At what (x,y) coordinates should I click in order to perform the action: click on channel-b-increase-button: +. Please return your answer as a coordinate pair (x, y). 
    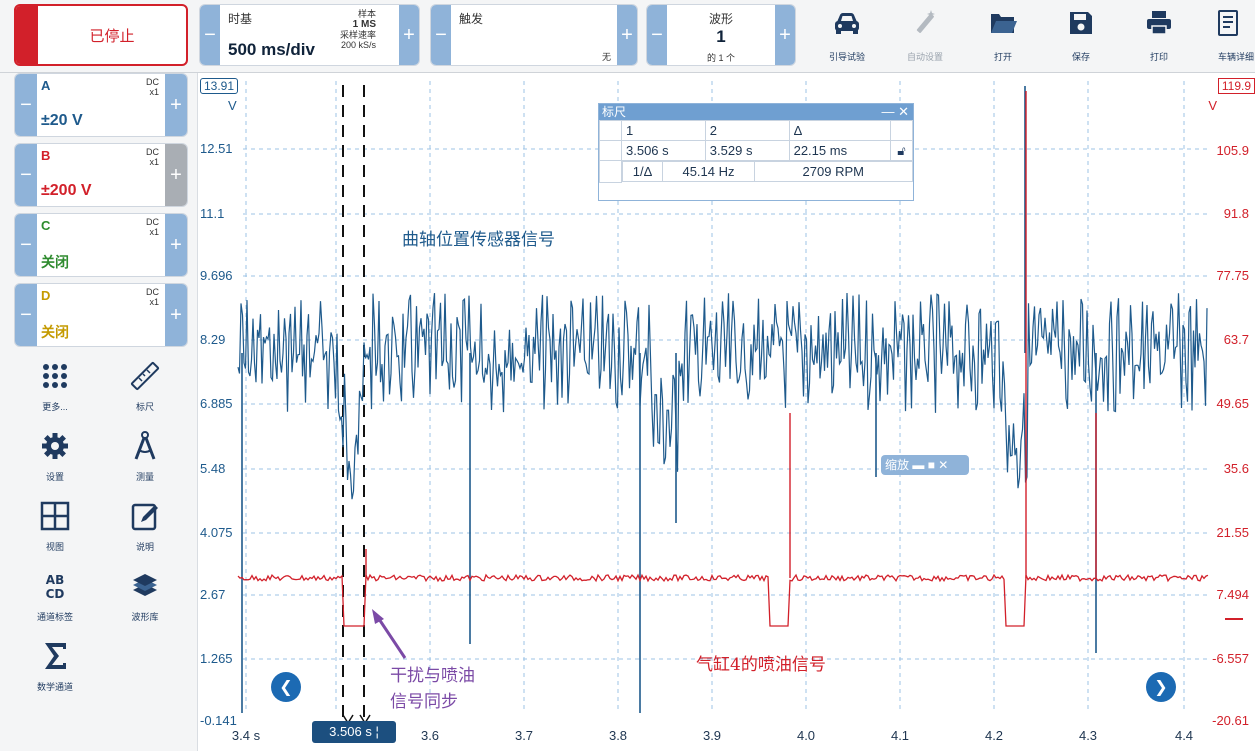
    Looking at the image, I should click on (176, 175).